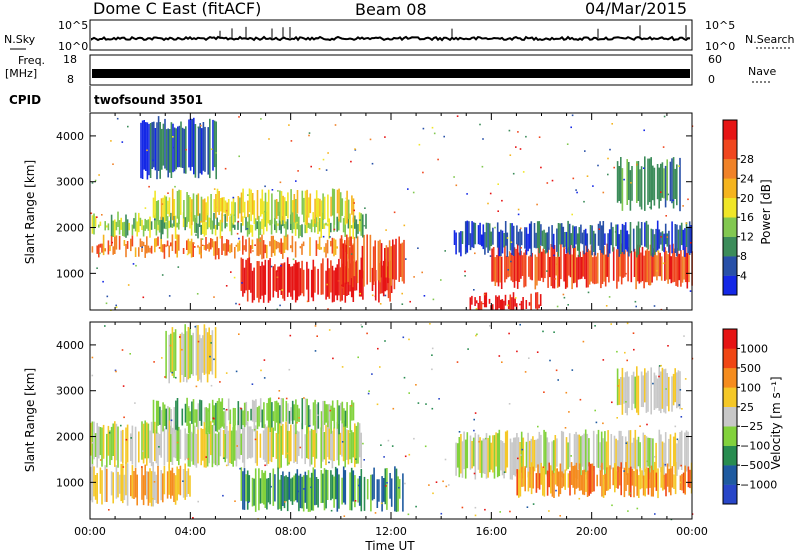 This screenshot has height=554, width=800. I want to click on colorbar-swatch, so click(730, 339).